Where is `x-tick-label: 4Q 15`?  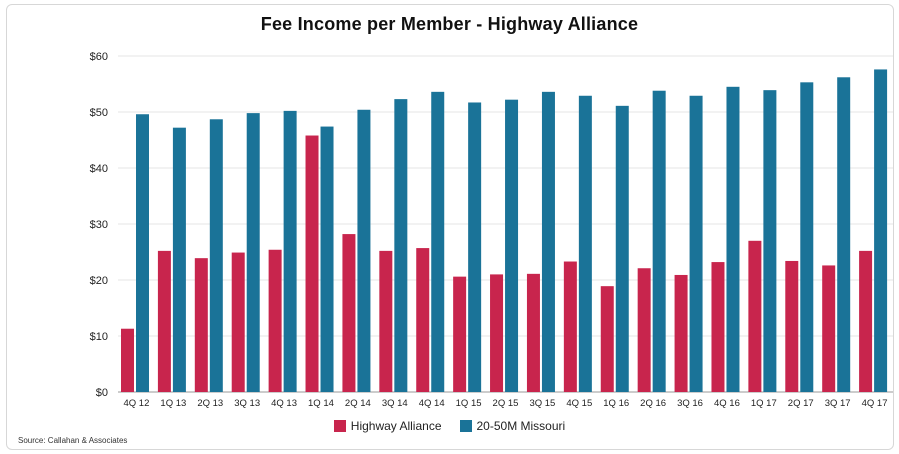
x-tick-label: 4Q 15 is located at coordinates (579, 403).